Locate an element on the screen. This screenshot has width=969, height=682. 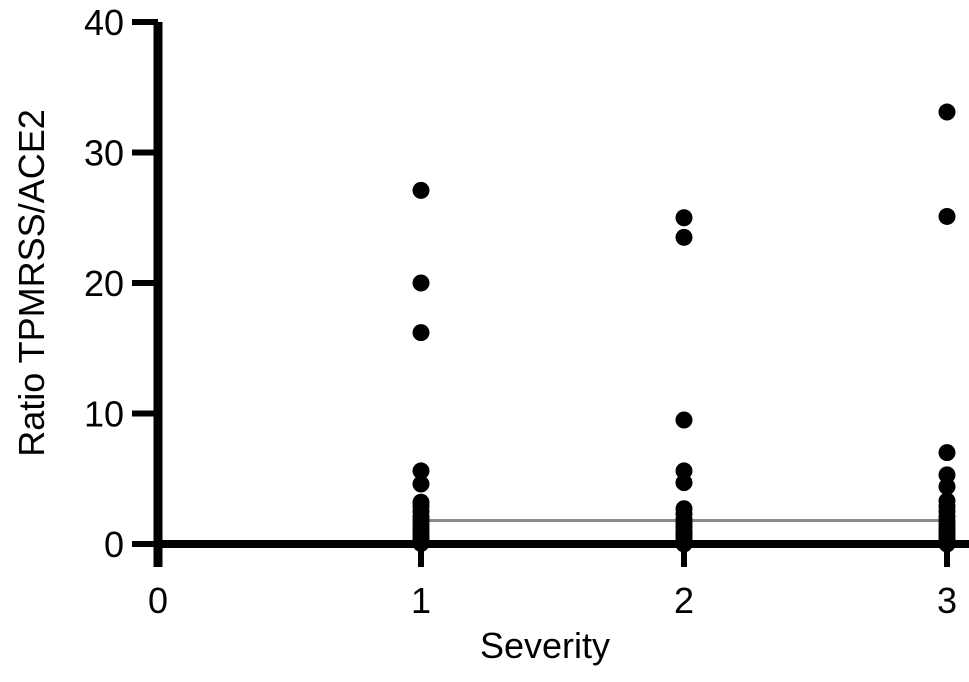
y-tick-label: 0 is located at coordinates (114, 544).